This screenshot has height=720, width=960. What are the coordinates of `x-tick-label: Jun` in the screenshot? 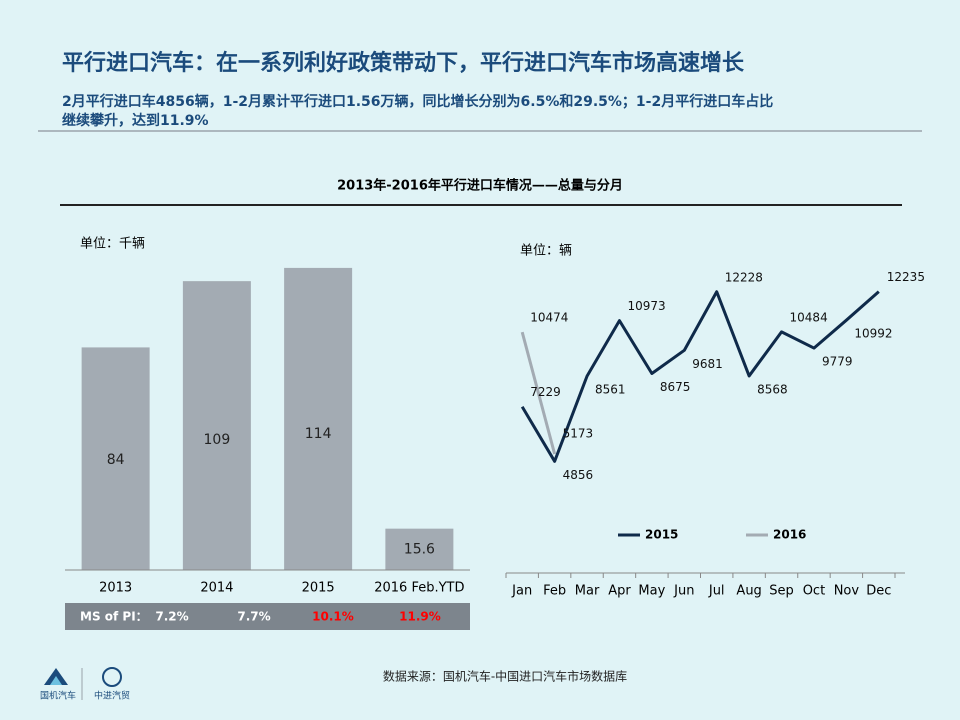 It's located at (683, 591).